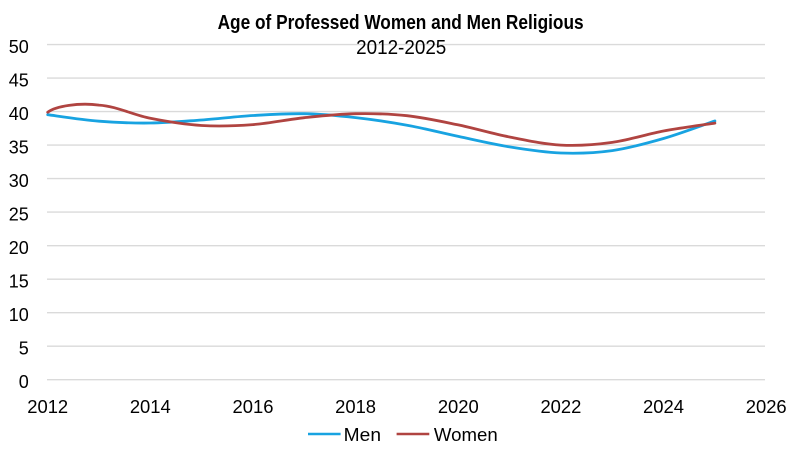 The height and width of the screenshot is (454, 804). I want to click on svg-text: Men, so click(362, 435).